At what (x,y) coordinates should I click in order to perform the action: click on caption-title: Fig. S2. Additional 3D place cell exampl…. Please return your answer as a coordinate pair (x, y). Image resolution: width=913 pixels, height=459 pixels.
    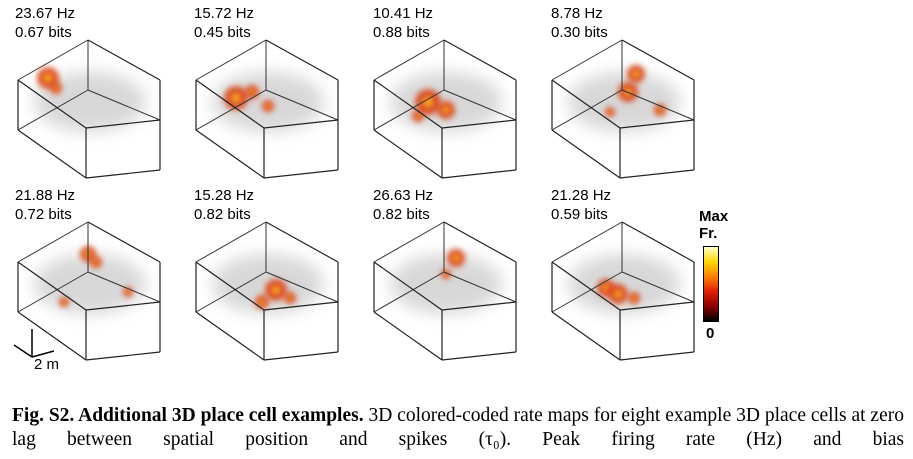
    Looking at the image, I should click on (188, 415).